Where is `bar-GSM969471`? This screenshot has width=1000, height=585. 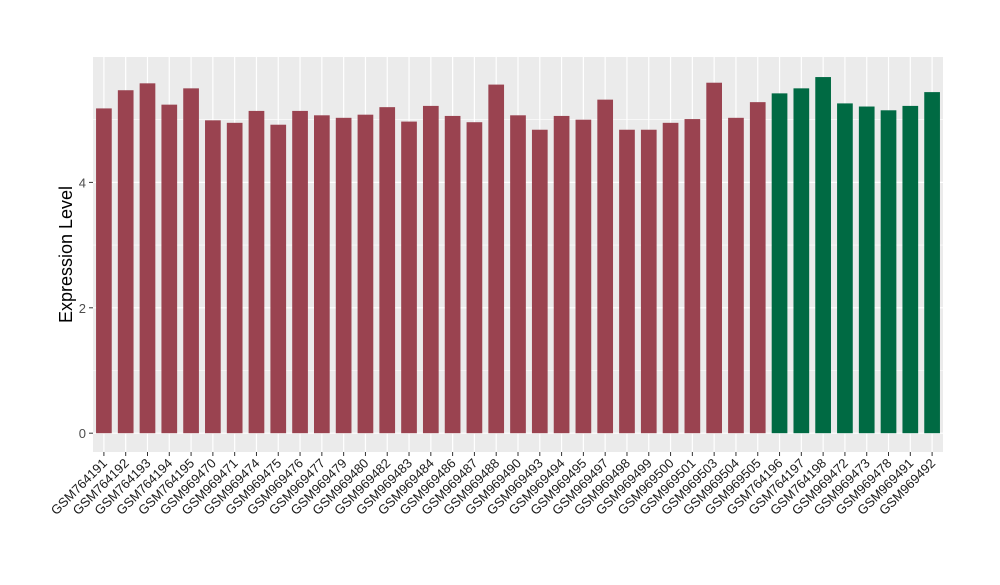 bar-GSM969471 is located at coordinates (234, 278).